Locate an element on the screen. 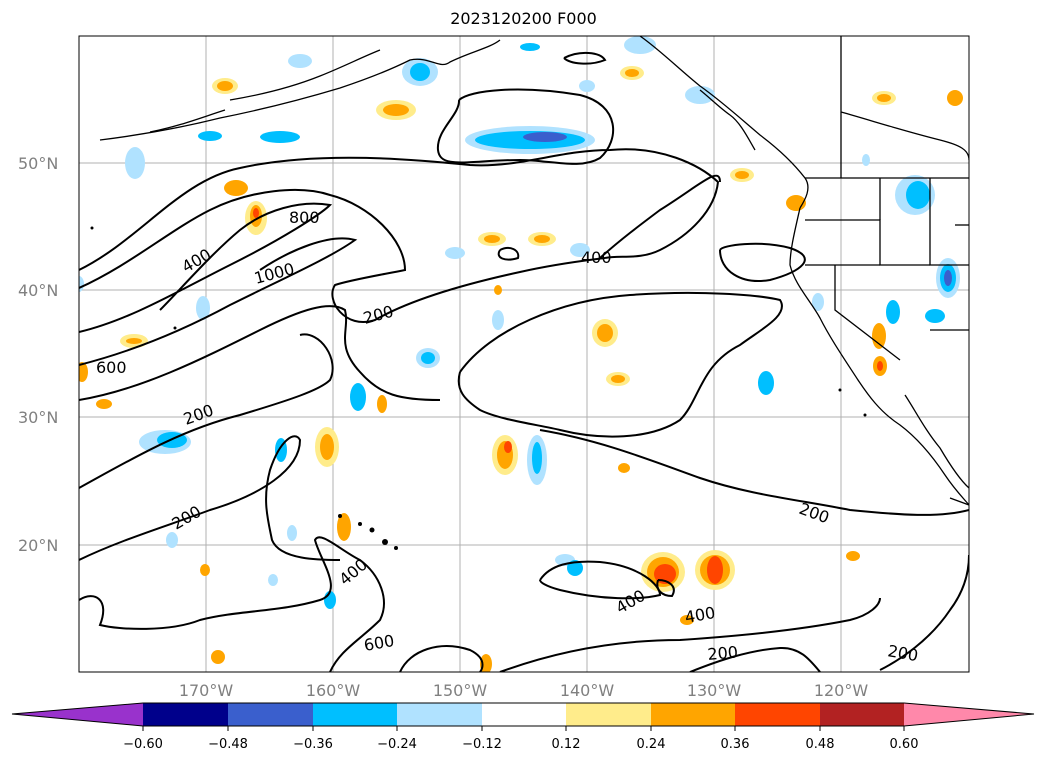 The height and width of the screenshot is (765, 1047). lon-tick-labels: 170°W 160°W 150°W 140°W 130°W 120°W is located at coordinates (524, 690).